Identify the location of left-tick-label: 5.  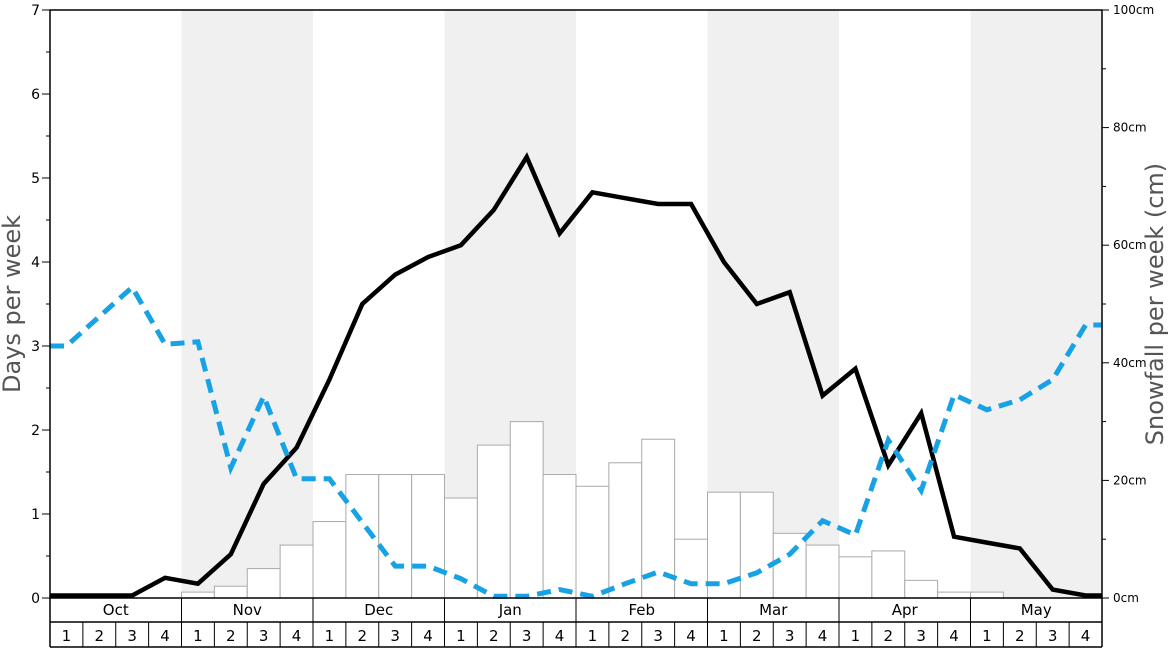
(35, 179).